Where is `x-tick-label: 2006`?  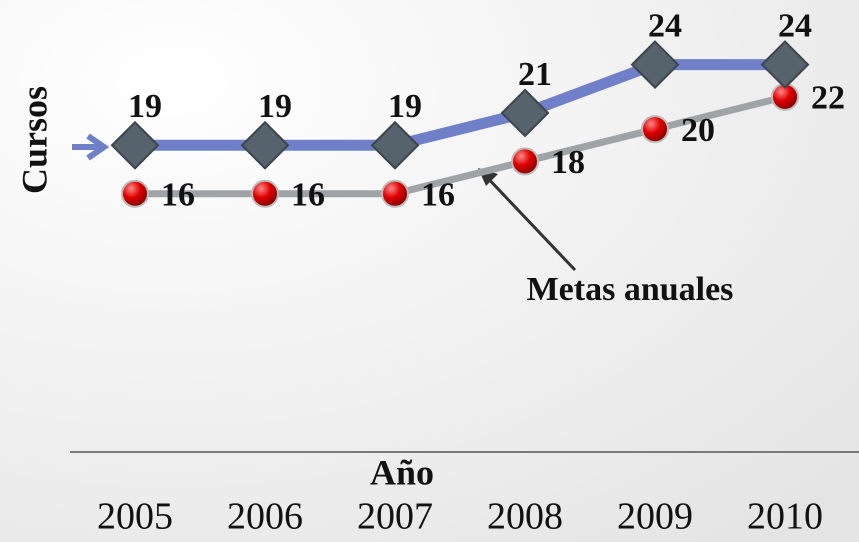 x-tick-label: 2006 is located at coordinates (265, 517).